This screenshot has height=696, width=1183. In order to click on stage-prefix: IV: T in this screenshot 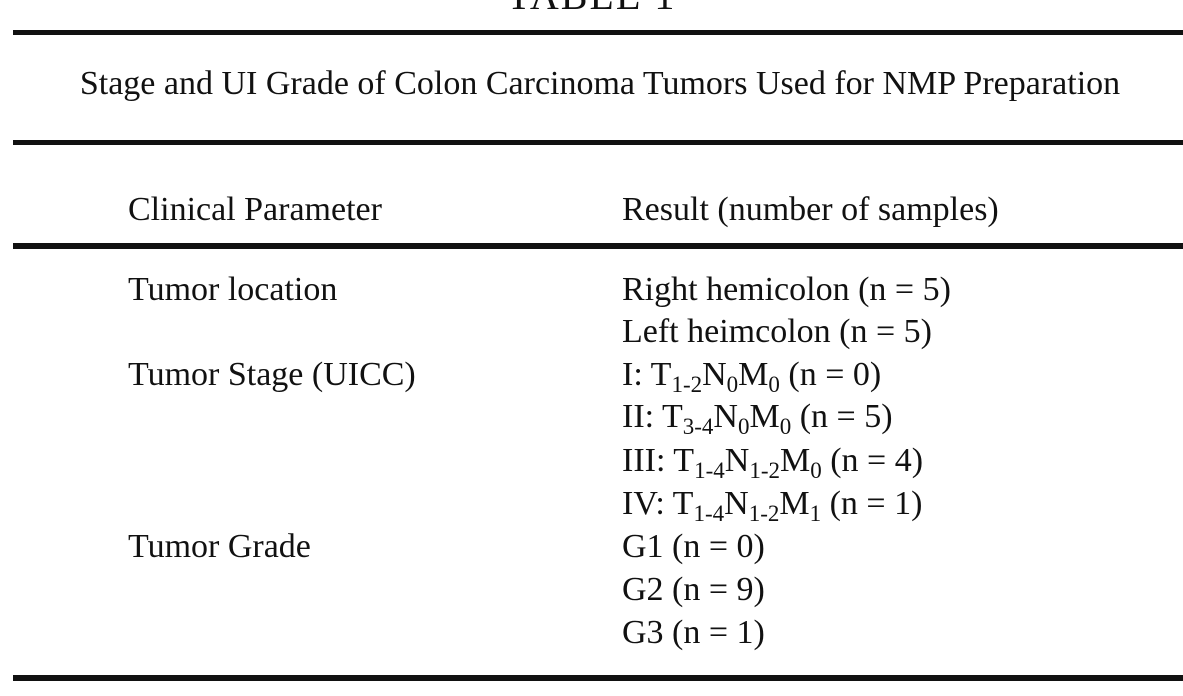, I will do `click(657, 503)`.